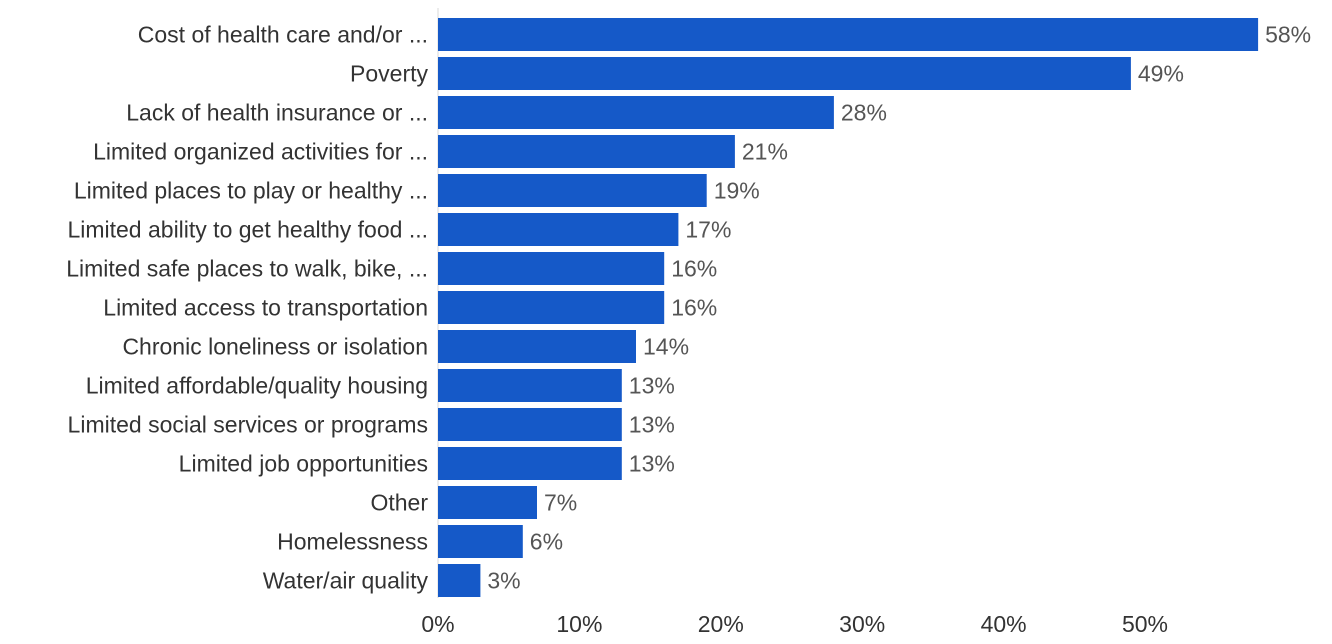 This screenshot has height=644, width=1332. Describe the element at coordinates (1161, 74) in the screenshot. I see `value-label: 49%` at that location.